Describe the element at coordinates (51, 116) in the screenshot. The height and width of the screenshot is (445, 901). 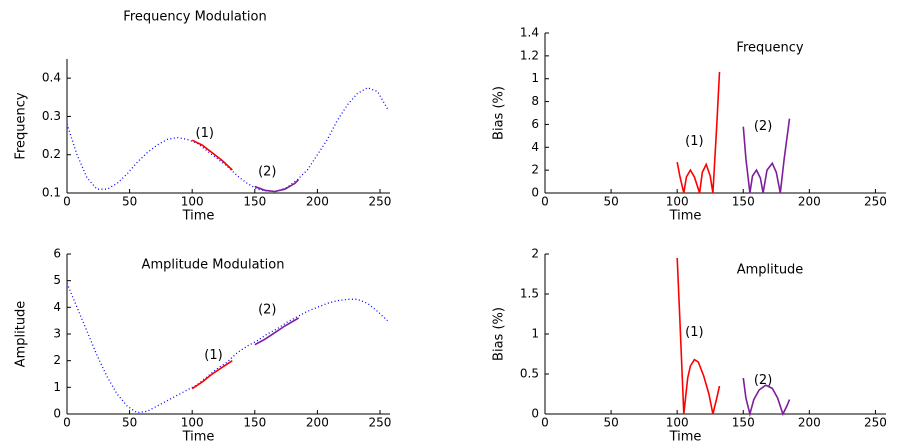
I see `y-tick-label: 0.3` at that location.